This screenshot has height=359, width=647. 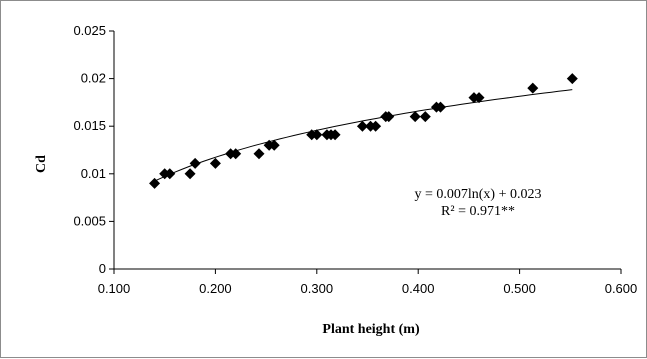 I want to click on y-tick-label: 0.005, so click(x=89, y=220).